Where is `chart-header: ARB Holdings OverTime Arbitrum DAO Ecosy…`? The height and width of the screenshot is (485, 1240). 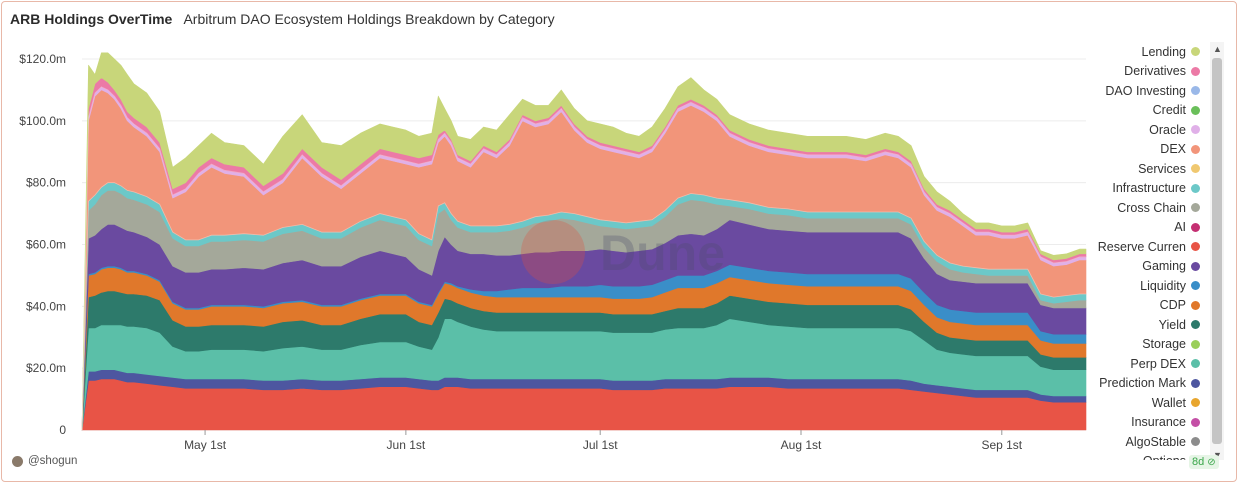 chart-header: ARB Holdings OverTime Arbitrum DAO Ecosy… is located at coordinates (282, 19).